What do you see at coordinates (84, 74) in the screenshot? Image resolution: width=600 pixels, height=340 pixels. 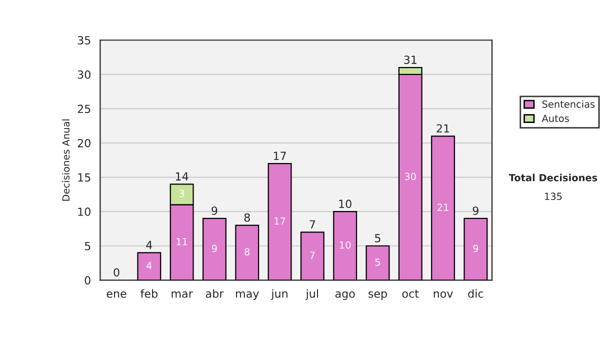 I see `y-tick-label: 30` at bounding box center [84, 74].